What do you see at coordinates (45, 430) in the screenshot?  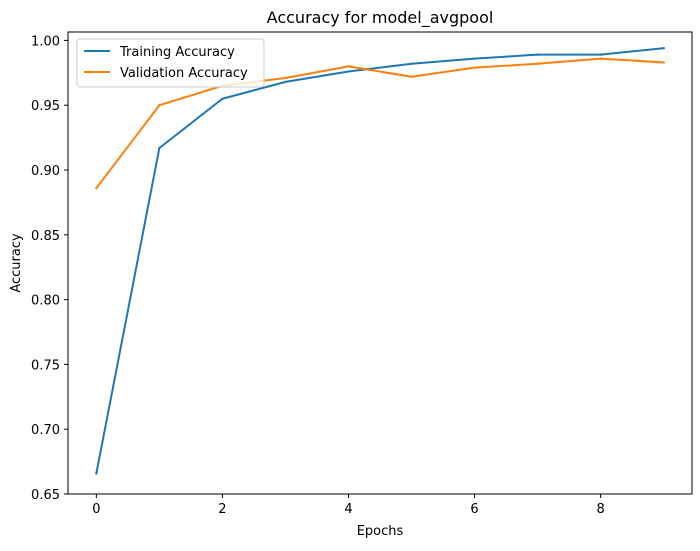 I see `y-tick-label: 0.70` at bounding box center [45, 430].